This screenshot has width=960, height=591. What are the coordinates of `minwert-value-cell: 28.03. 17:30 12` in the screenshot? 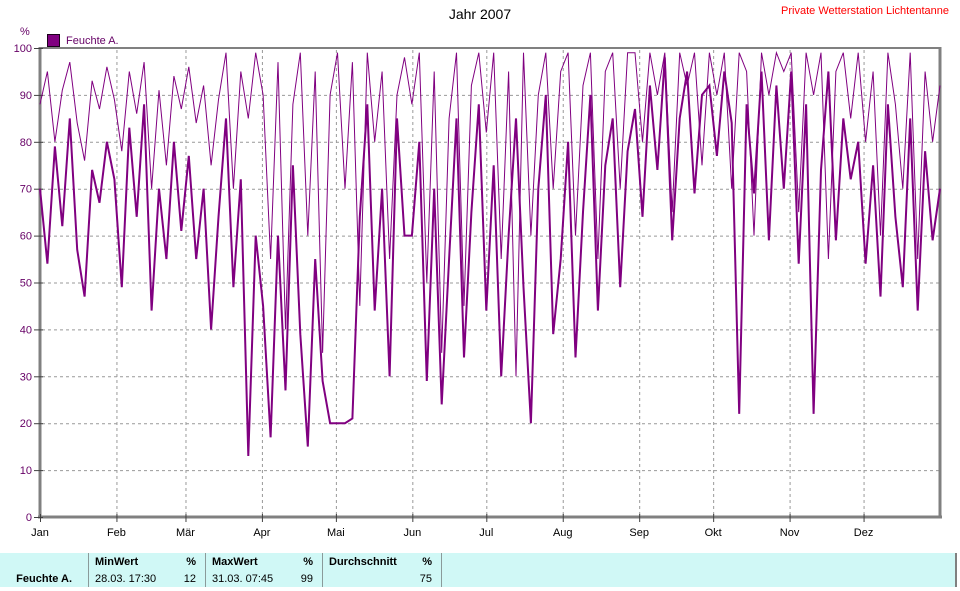 It's located at (146, 578).